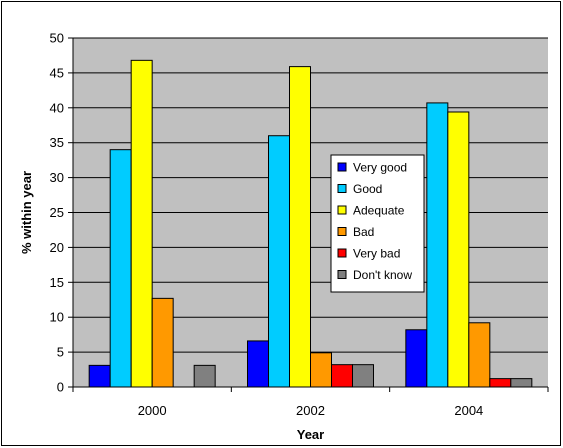 Image resolution: width=563 pixels, height=448 pixels. What do you see at coordinates (310, 434) in the screenshot?
I see `x-axis-title: Year` at bounding box center [310, 434].